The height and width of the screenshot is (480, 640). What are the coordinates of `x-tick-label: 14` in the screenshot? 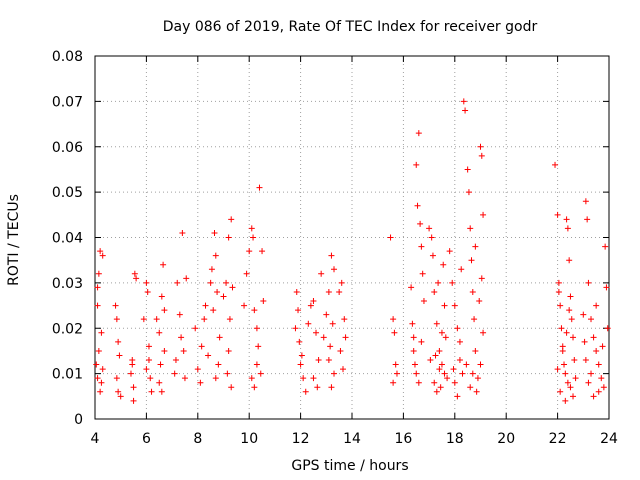 It's located at (352, 439).